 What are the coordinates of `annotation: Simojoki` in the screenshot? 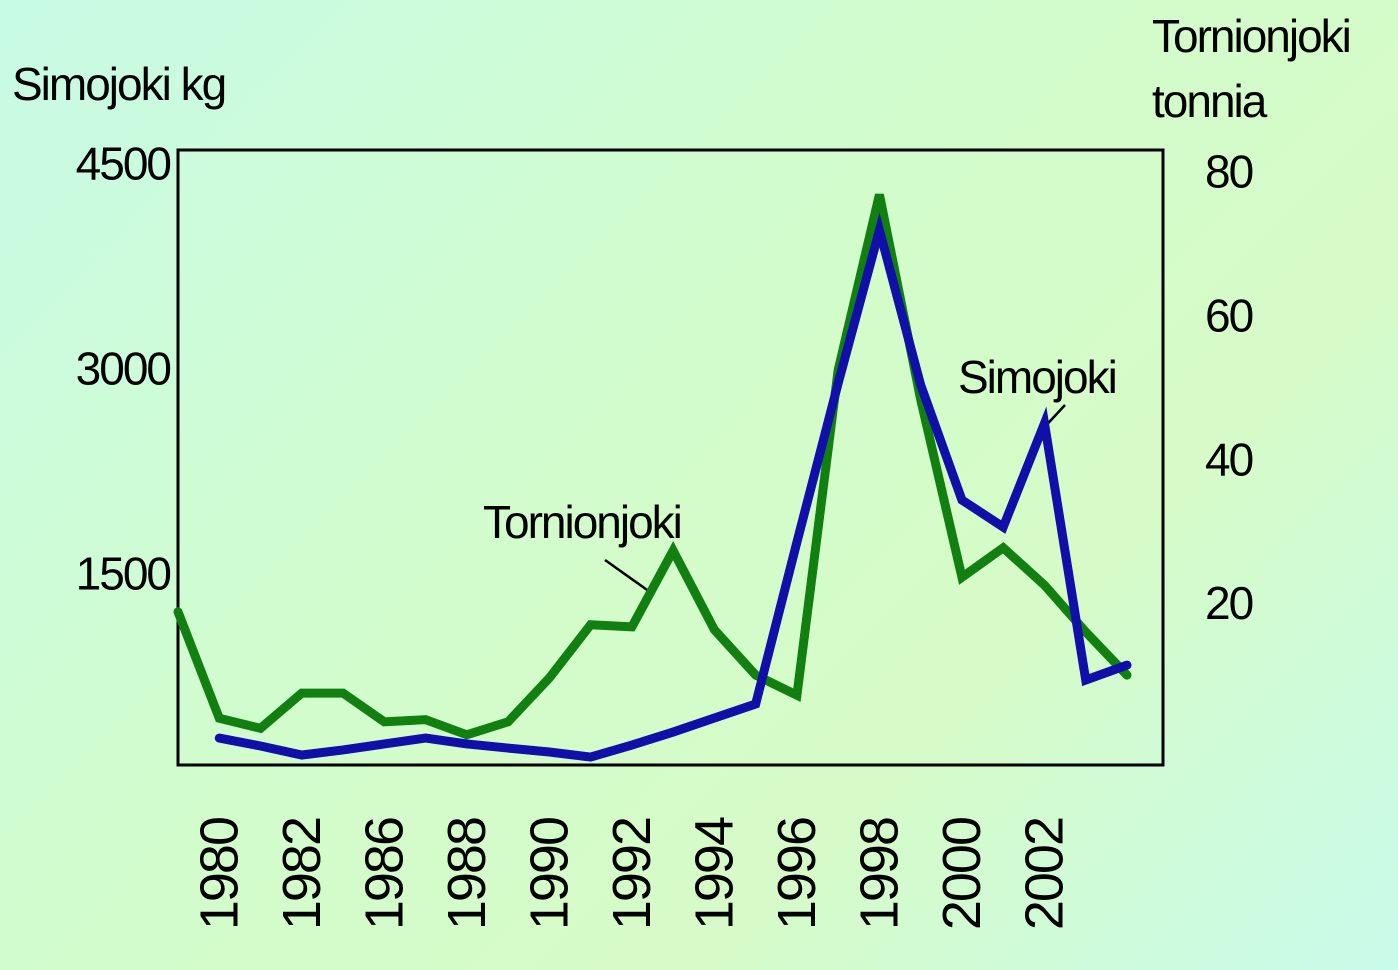 It's located at (1037, 377).